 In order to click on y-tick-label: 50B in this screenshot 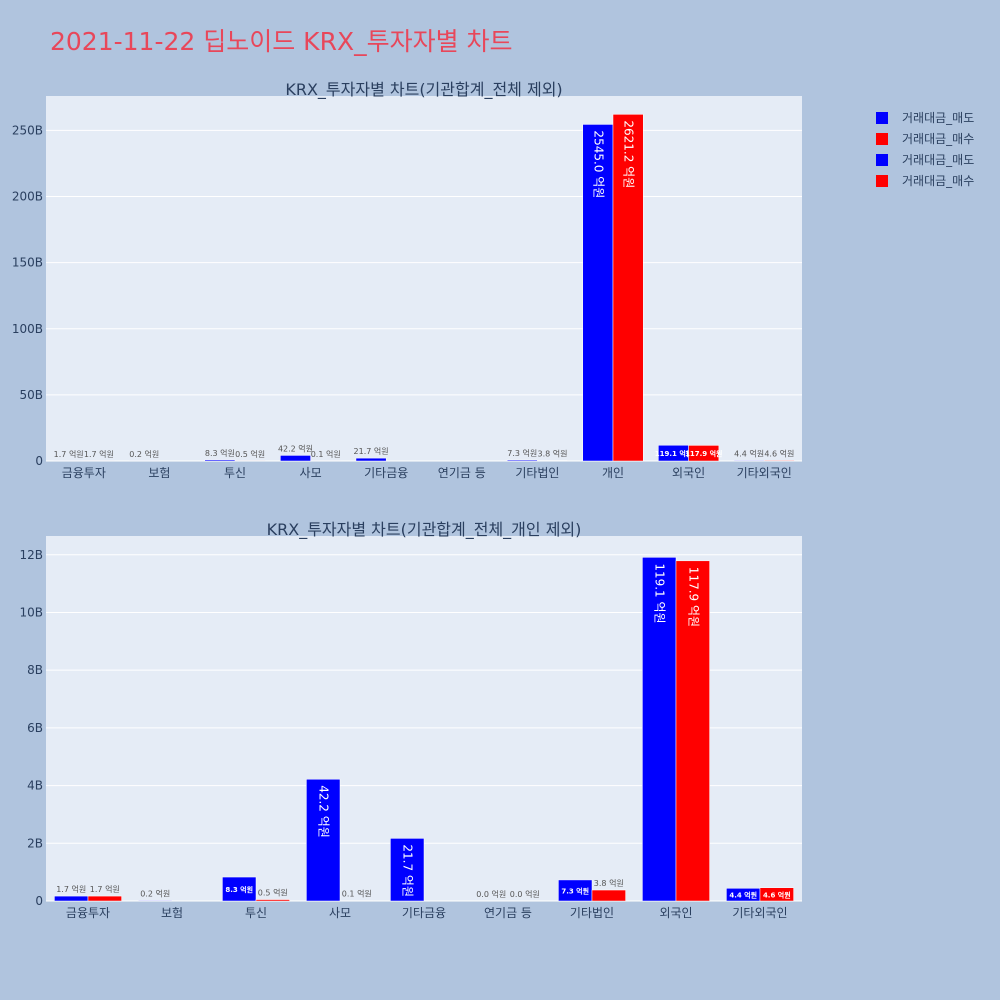, I will do `click(31, 395)`.